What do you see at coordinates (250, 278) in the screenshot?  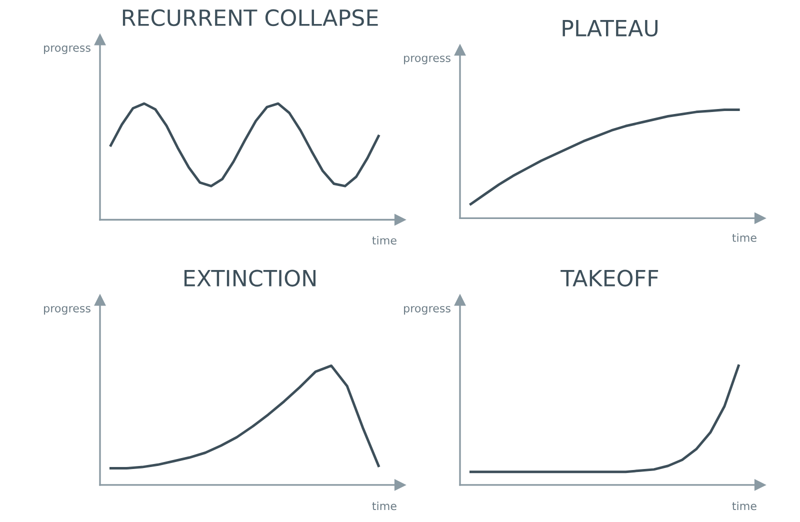 I see `chart-title: EXTINCTION` at bounding box center [250, 278].